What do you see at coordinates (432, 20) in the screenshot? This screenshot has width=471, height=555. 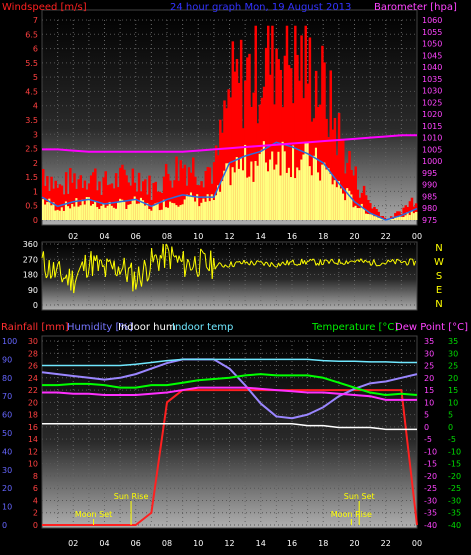 I see `barometer-y-tick-label: 1060` at bounding box center [432, 20].